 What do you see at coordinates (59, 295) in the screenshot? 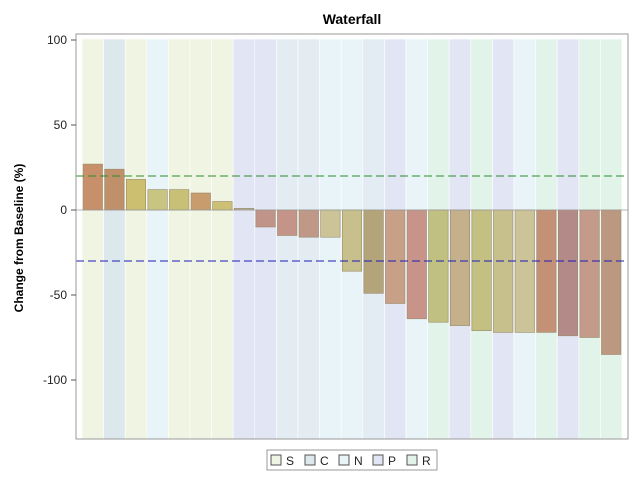
I see `y-tick-label: -50` at bounding box center [59, 295].